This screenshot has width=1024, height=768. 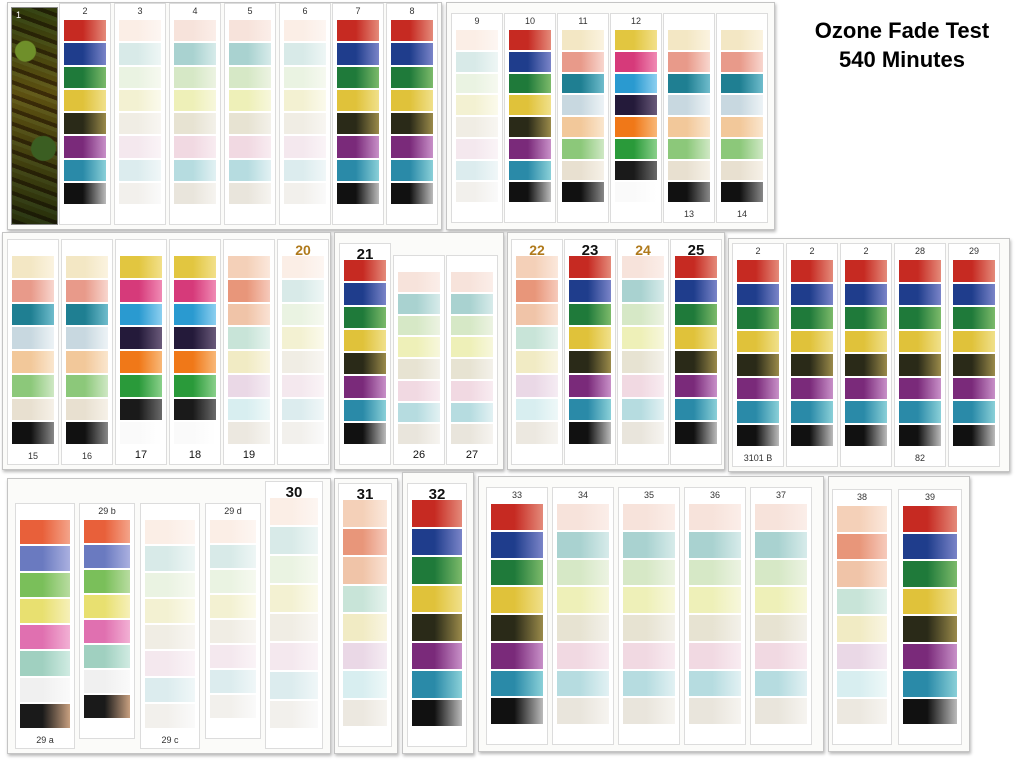 What do you see at coordinates (688, 214) in the screenshot?
I see `strip-label-13: 13` at bounding box center [688, 214].